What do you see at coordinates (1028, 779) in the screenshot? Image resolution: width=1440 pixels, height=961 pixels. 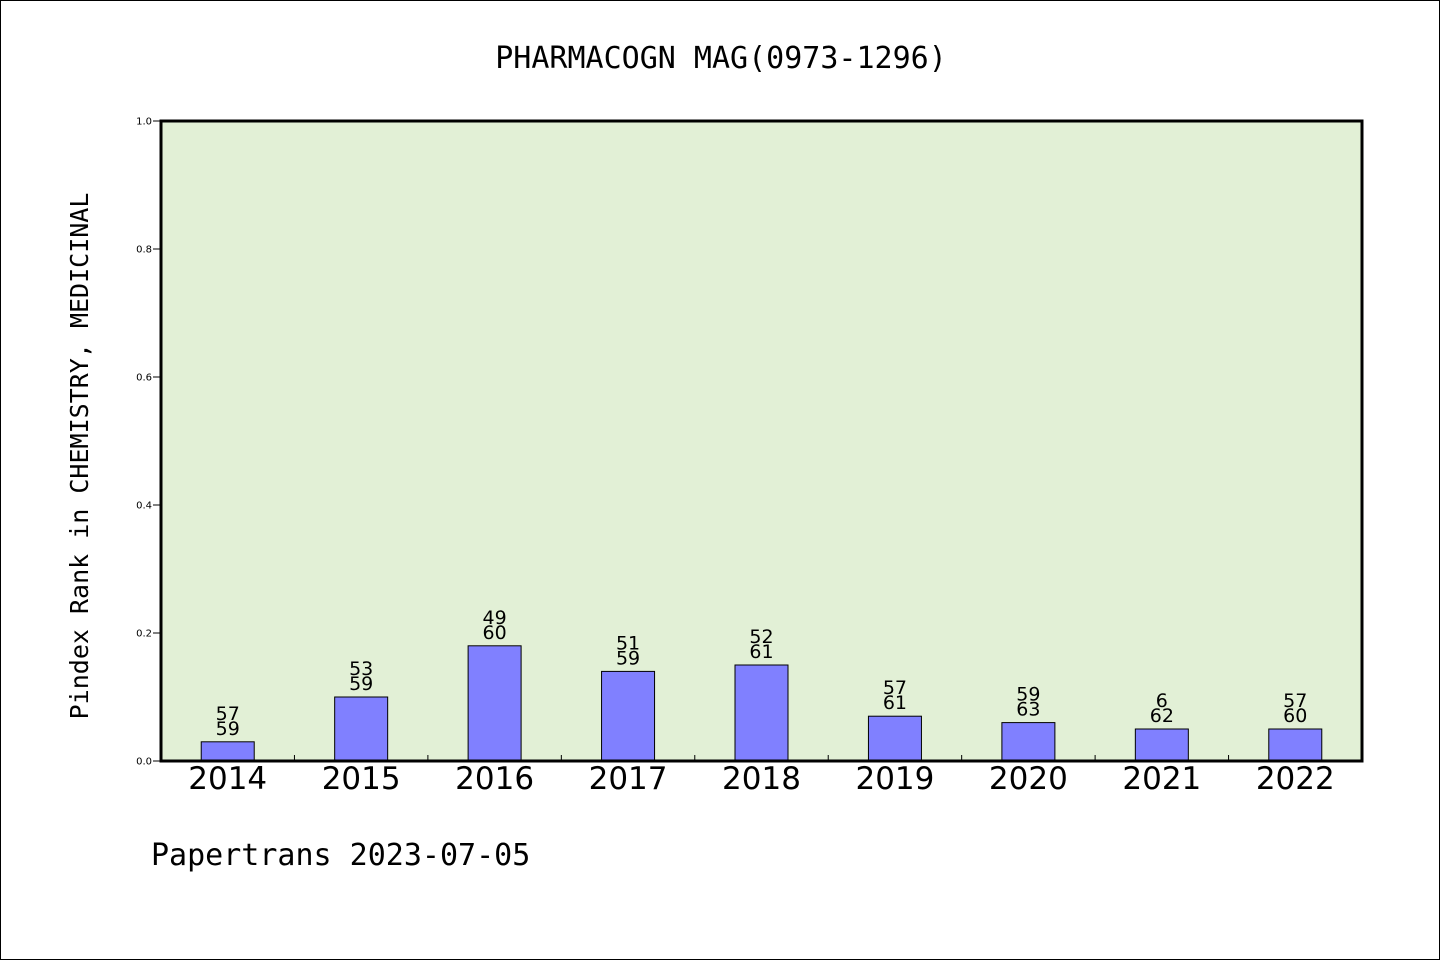 I see `x-tick-label: 2020` at bounding box center [1028, 779].